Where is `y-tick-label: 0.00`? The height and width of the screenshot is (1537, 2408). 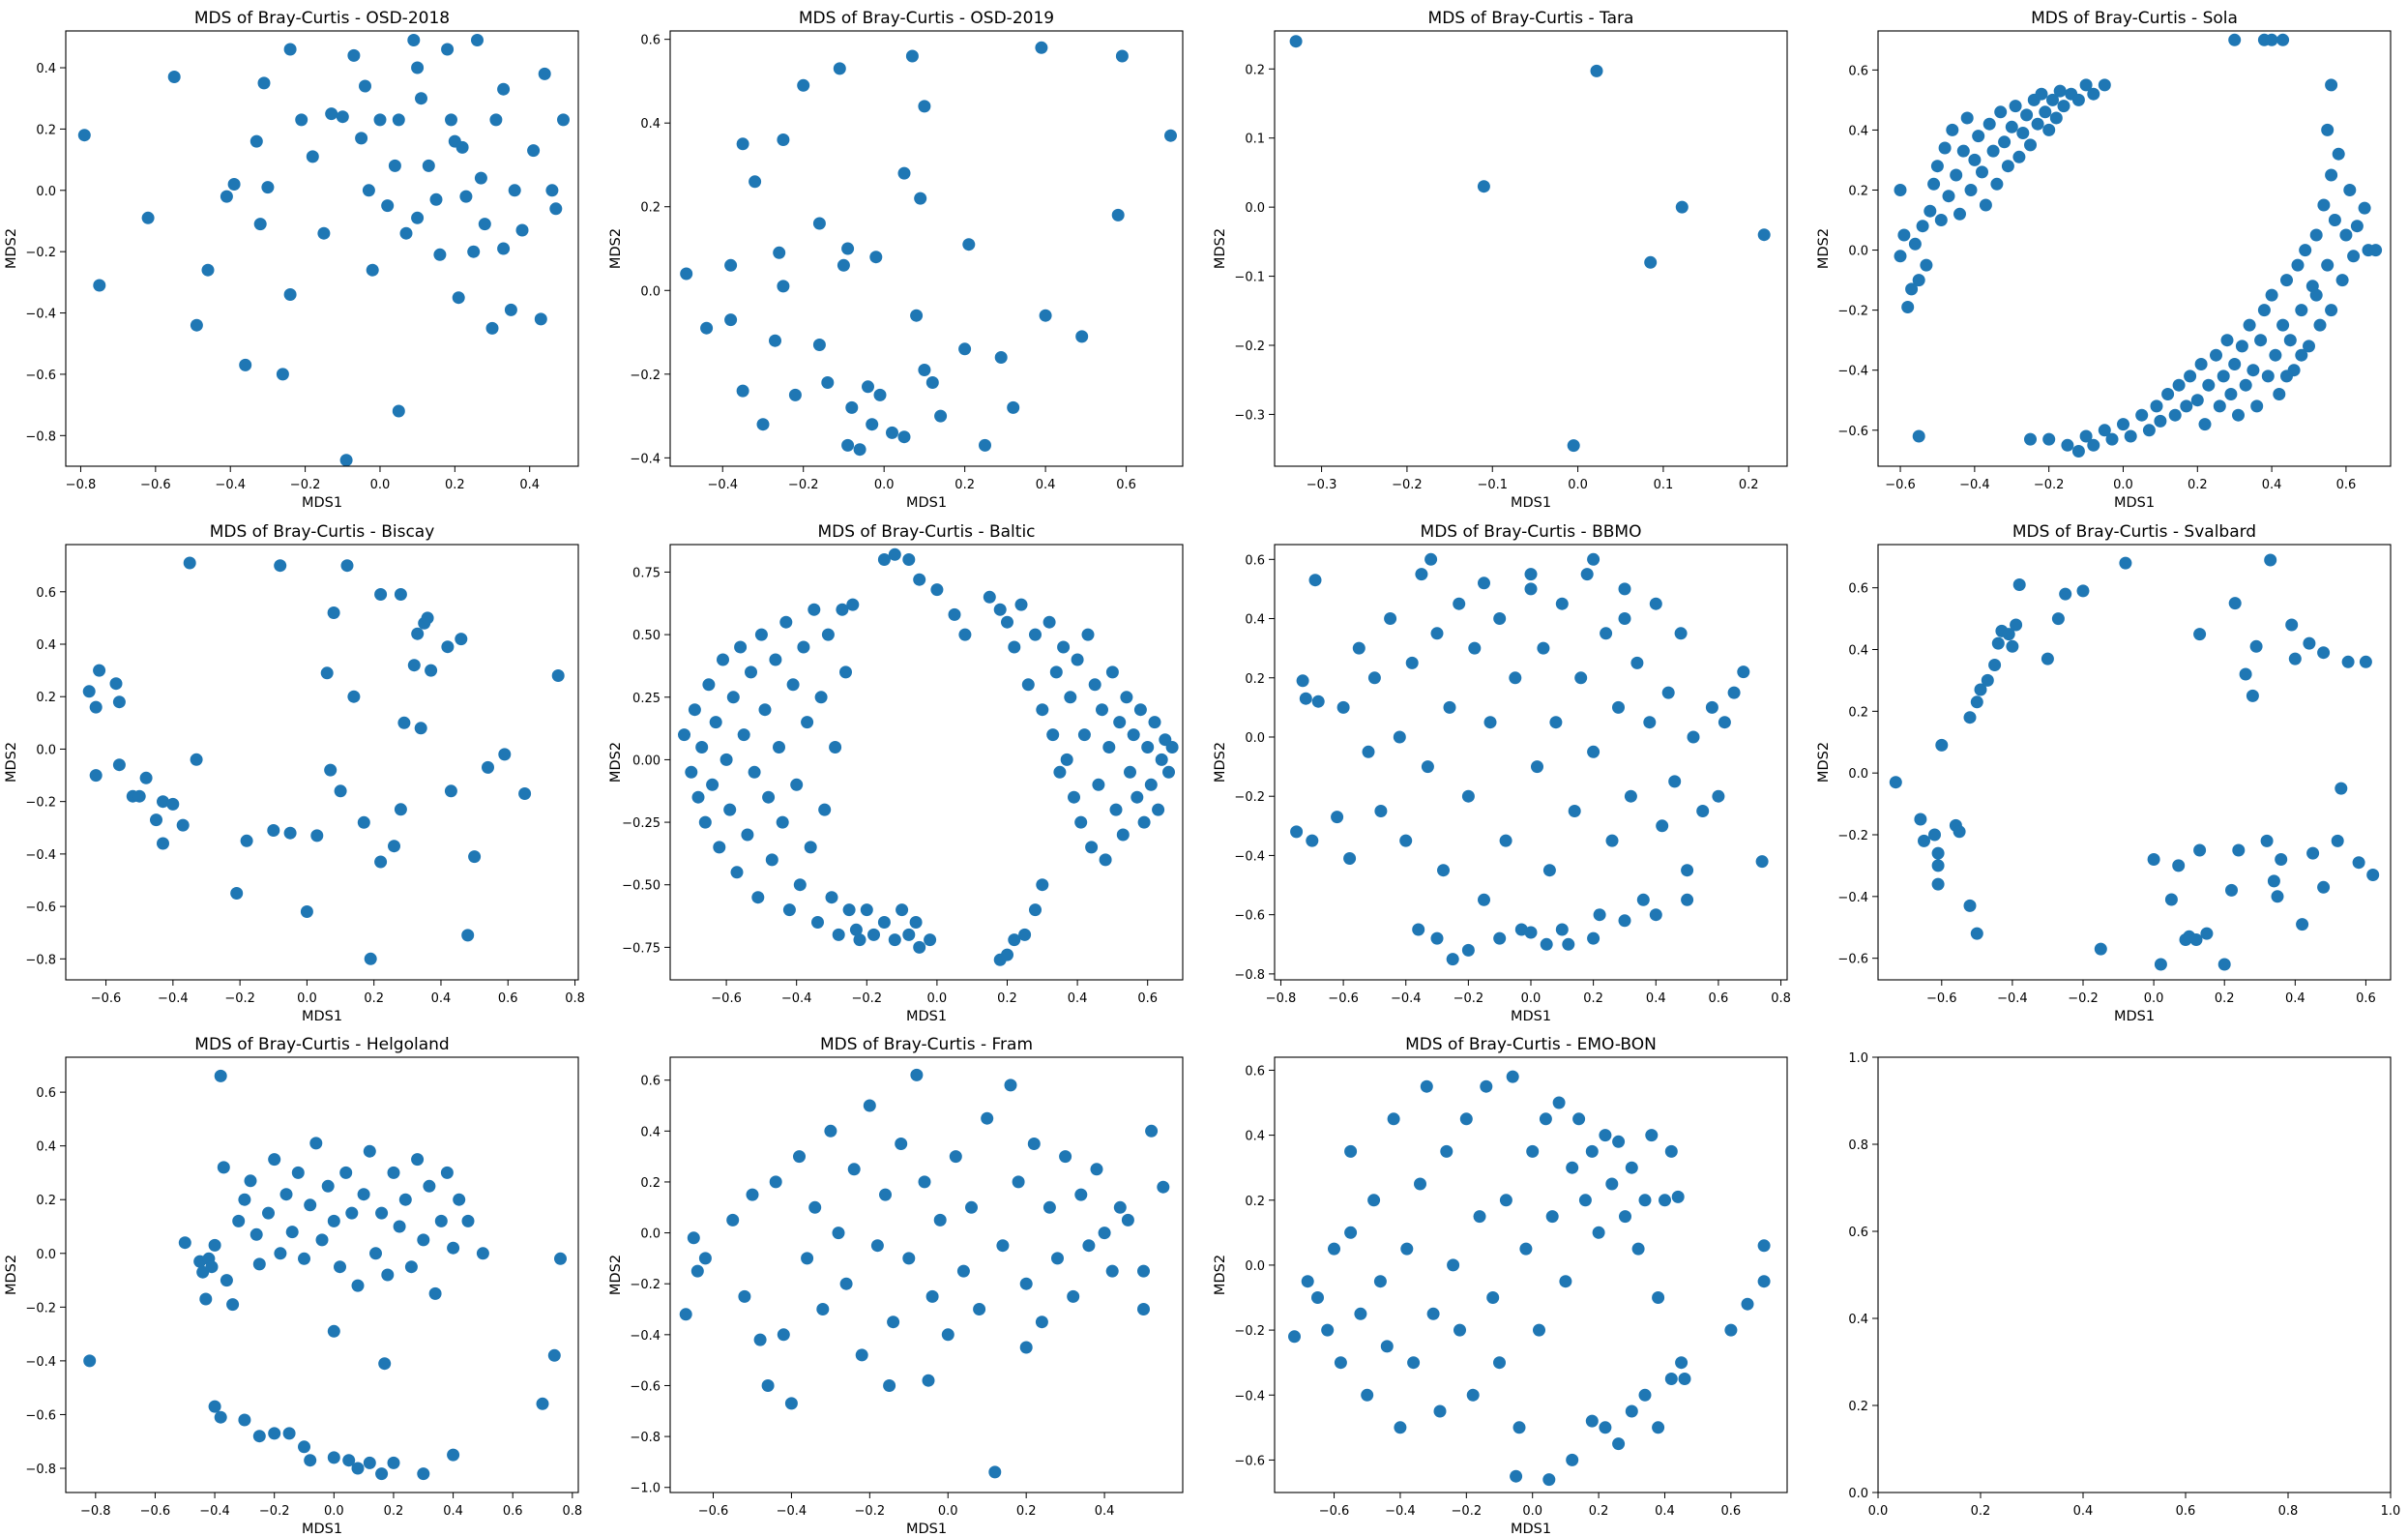 y-tick-label: 0.00 is located at coordinates (646, 761).